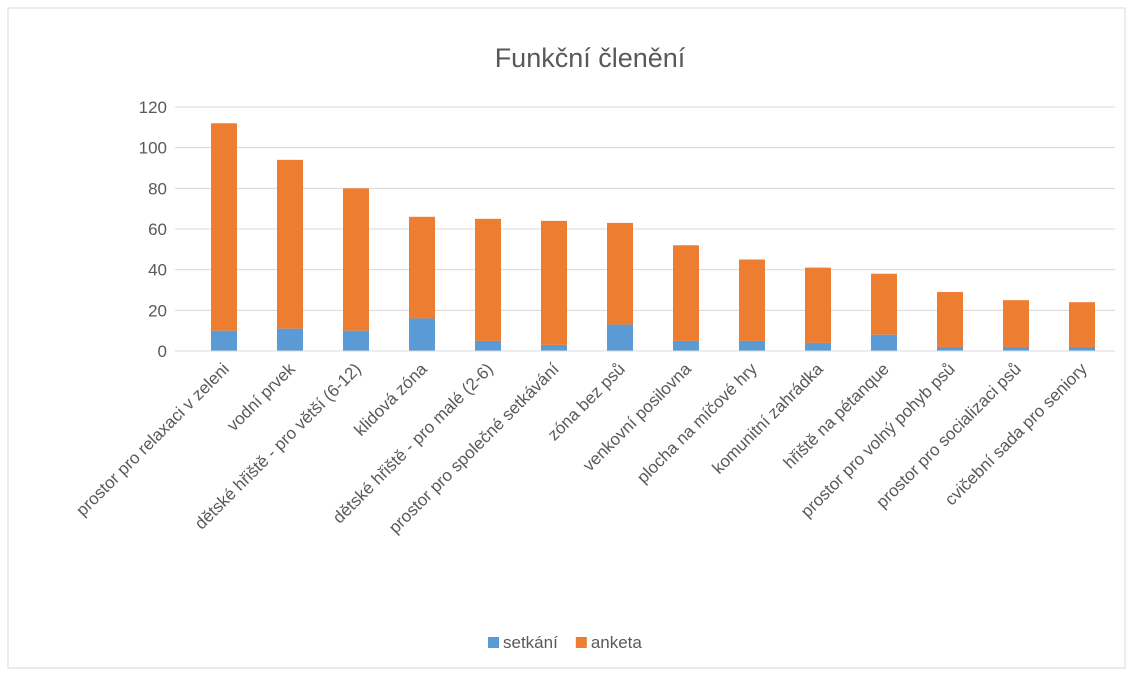 The height and width of the screenshot is (677, 1133). What do you see at coordinates (530, 642) in the screenshot?
I see `legend-label: setkání` at bounding box center [530, 642].